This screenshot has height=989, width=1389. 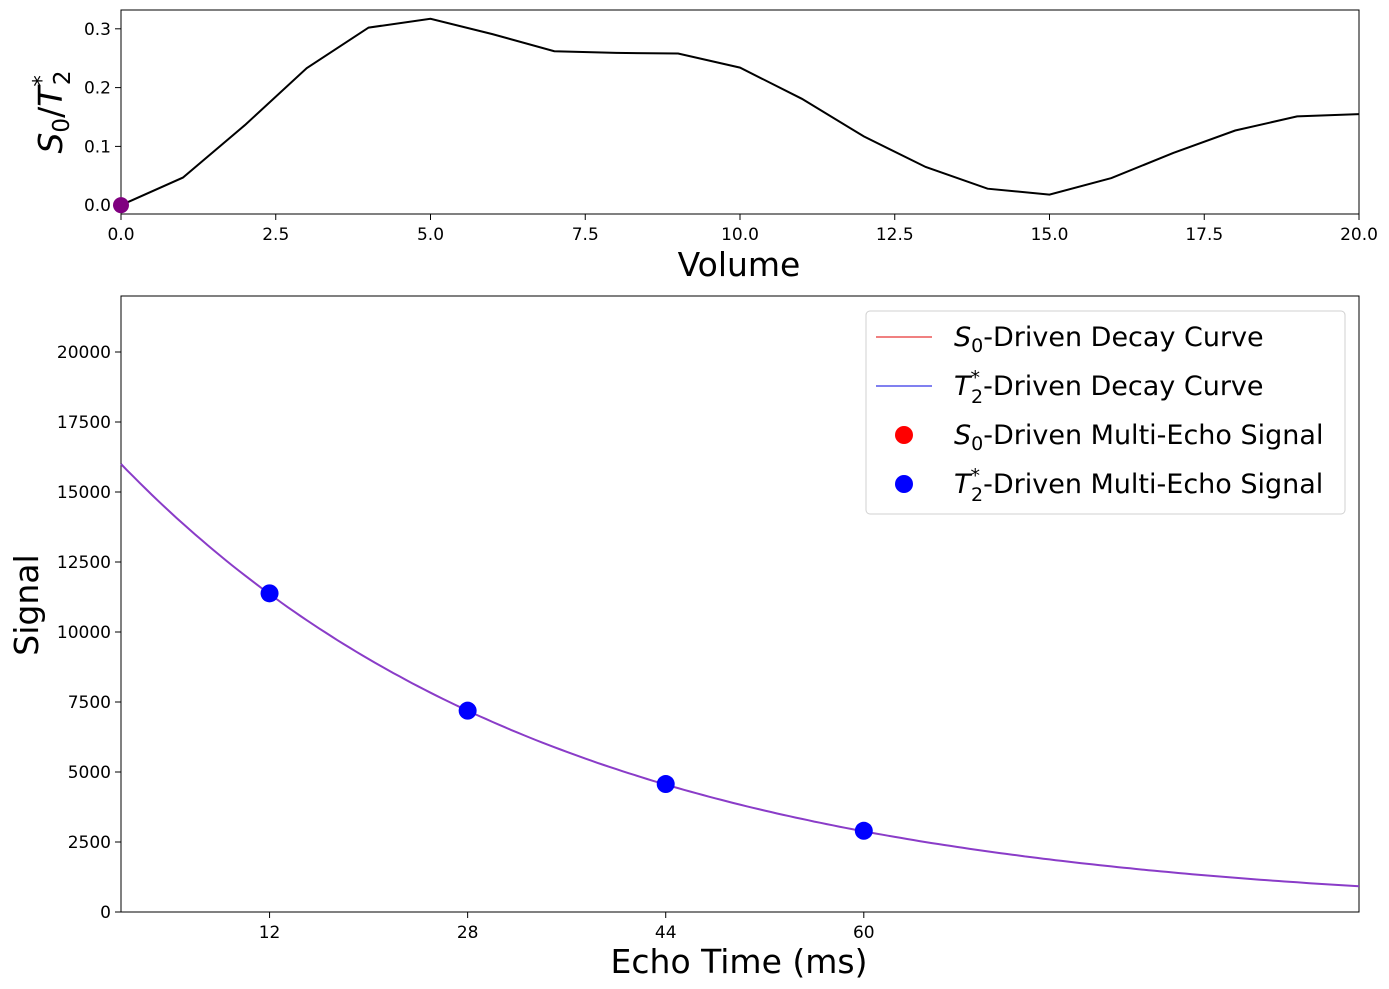 I want to click on legend-entry: S0-Driven Decay Curve, so click(x=1070, y=339).